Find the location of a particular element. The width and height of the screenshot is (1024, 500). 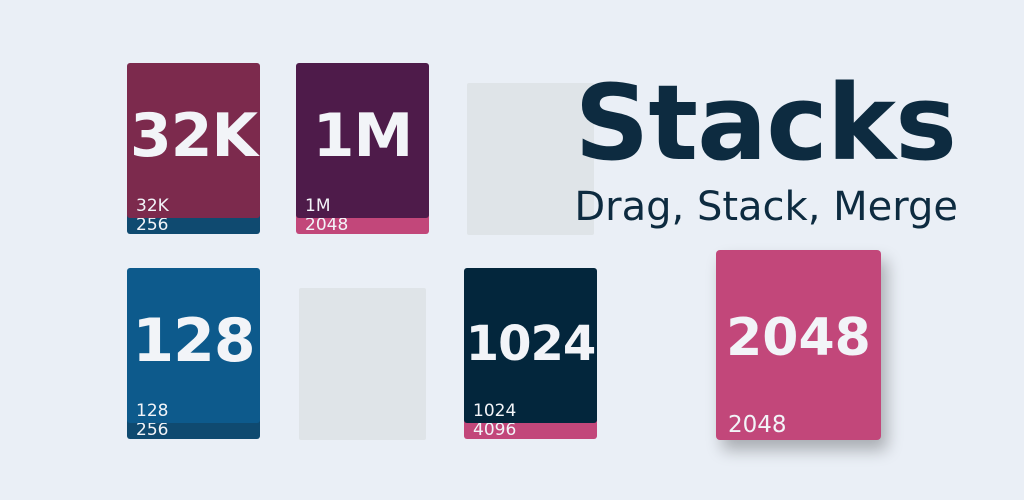

card-top: 1024 1024 is located at coordinates (530, 345).